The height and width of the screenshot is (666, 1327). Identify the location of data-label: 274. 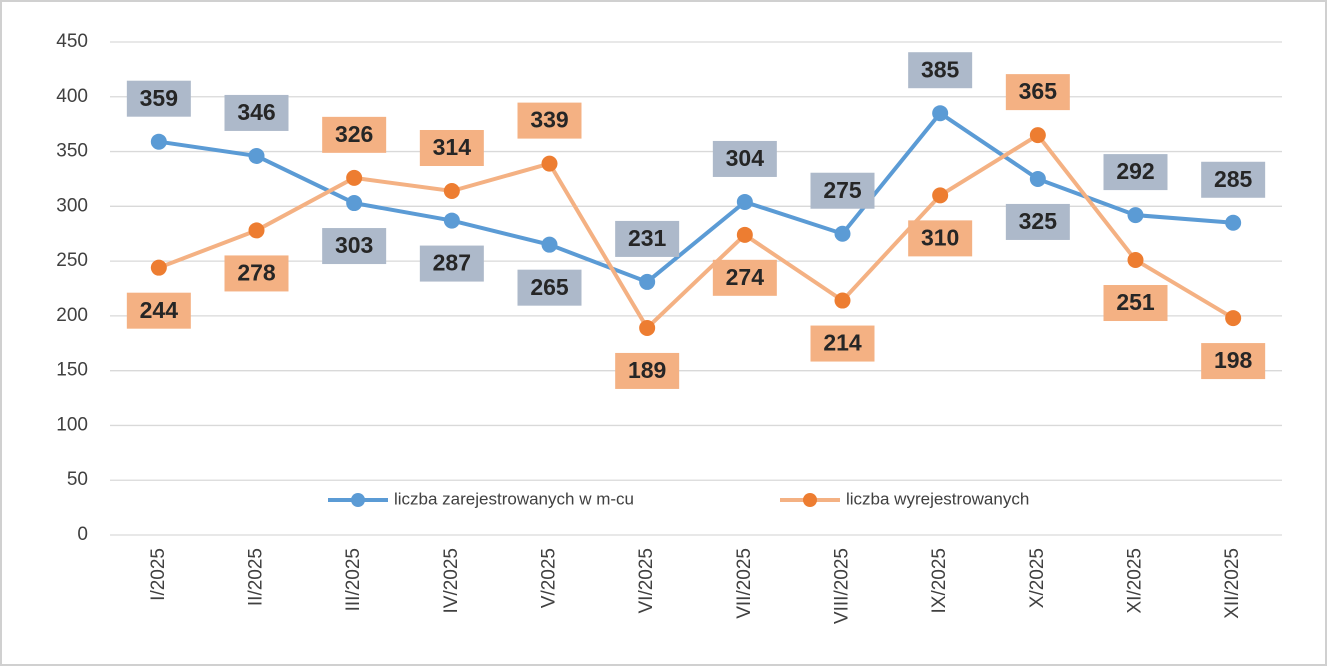
(745, 277).